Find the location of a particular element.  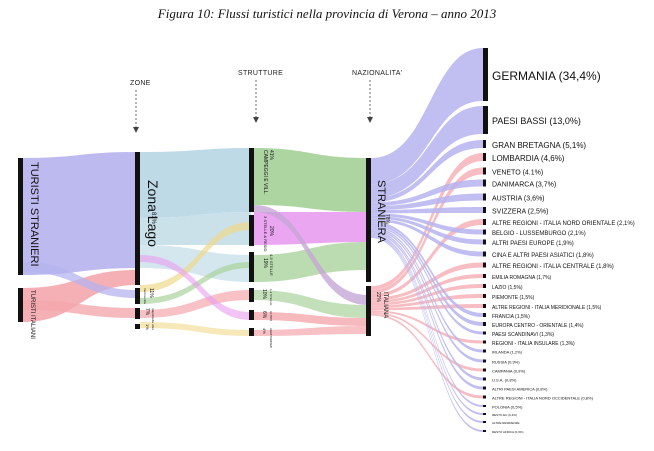

node-zona-lago is located at coordinates (137, 218).